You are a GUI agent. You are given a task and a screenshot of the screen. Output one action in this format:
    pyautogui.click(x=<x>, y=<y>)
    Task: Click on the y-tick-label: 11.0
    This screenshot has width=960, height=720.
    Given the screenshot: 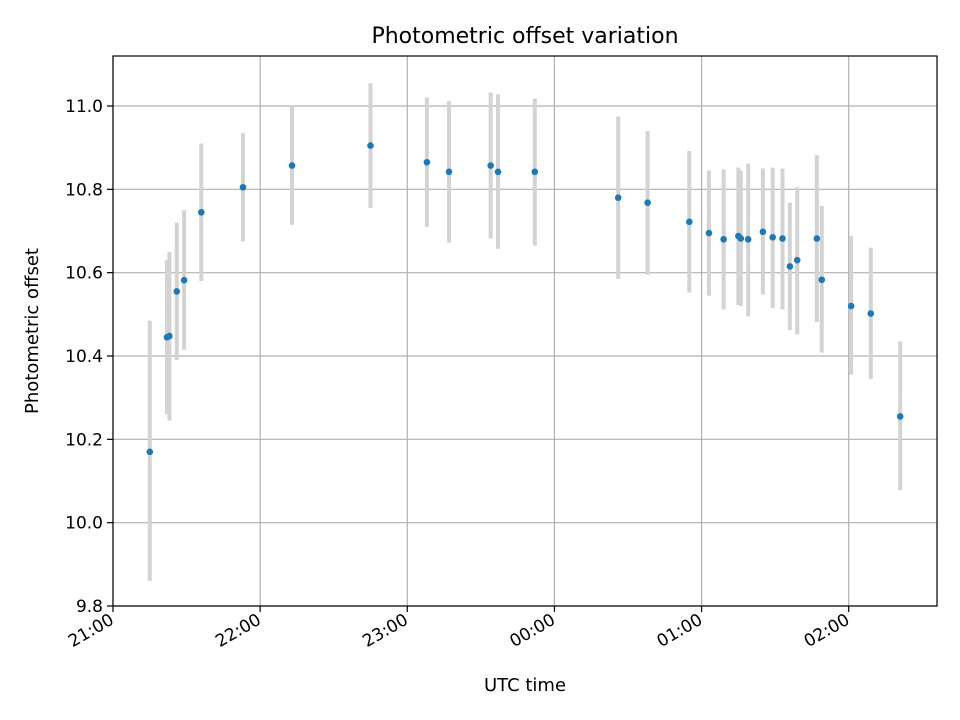 What is the action you would take?
    pyautogui.click(x=84, y=107)
    